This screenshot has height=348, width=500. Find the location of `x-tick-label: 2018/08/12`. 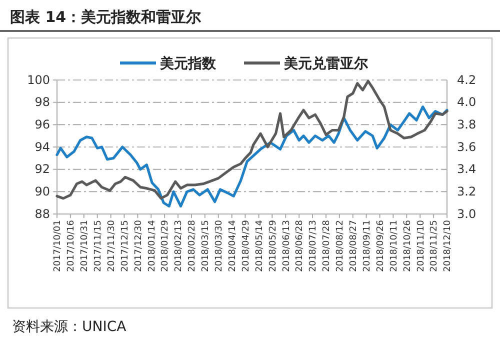

x-tick-label: 2018/08/12 is located at coordinates (341, 246).